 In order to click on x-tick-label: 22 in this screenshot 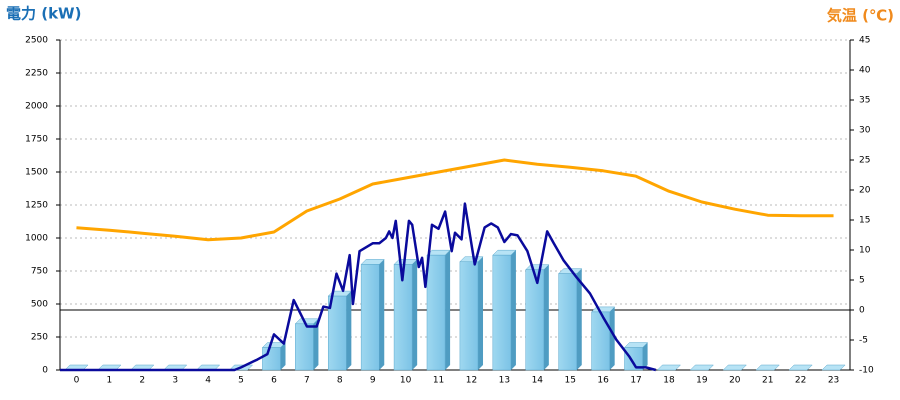, I will do `click(800, 381)`.